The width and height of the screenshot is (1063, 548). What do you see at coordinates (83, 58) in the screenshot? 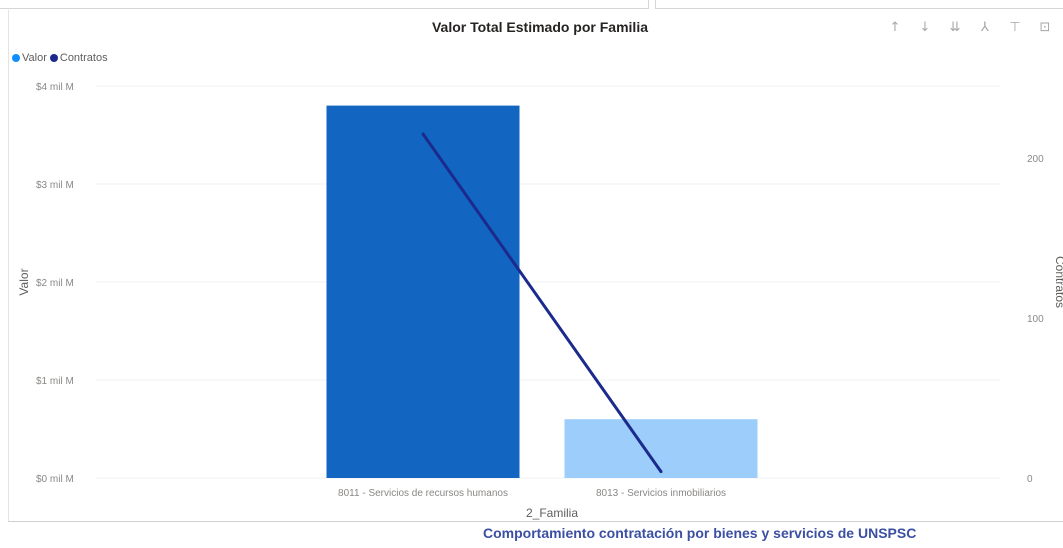
I see `legend-label-contratos: Contratos` at bounding box center [83, 58].